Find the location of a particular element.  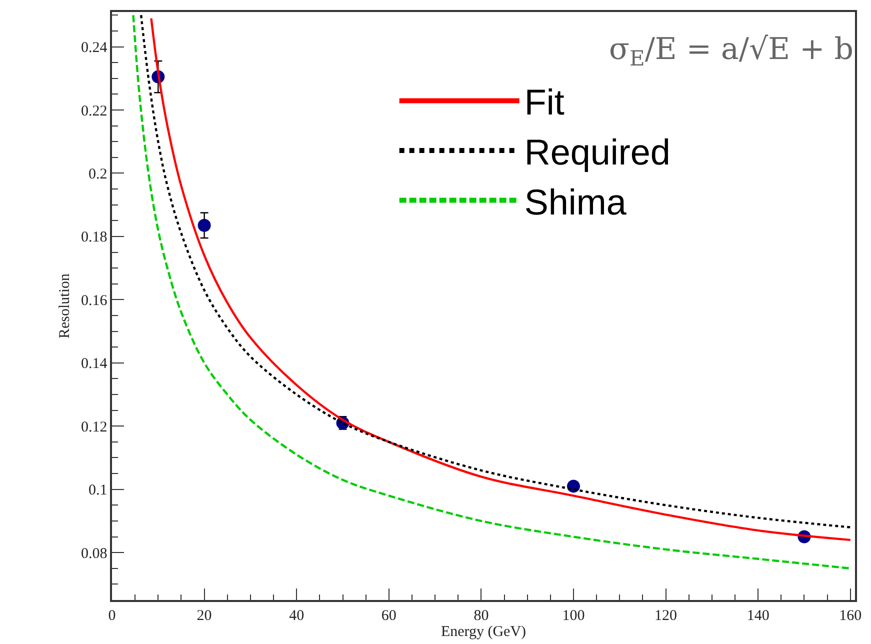

x-tick-label: 0 is located at coordinates (112, 616).